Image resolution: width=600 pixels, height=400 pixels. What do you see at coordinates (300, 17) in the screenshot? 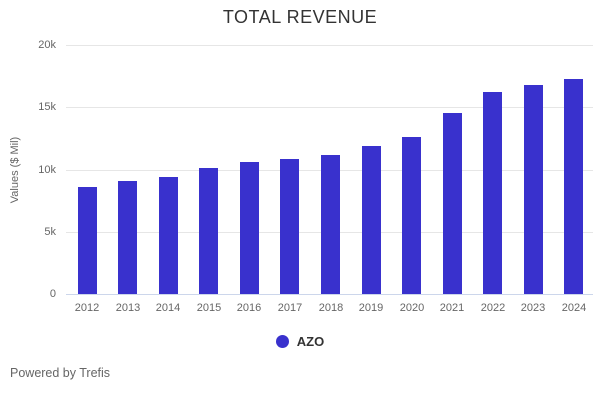
I see `chart-title: TOTAL REVENUE` at bounding box center [300, 17].